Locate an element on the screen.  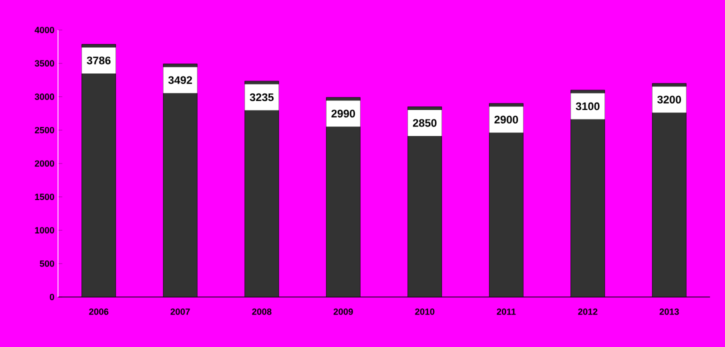
y-tick-label: 2500 is located at coordinates (44, 130).